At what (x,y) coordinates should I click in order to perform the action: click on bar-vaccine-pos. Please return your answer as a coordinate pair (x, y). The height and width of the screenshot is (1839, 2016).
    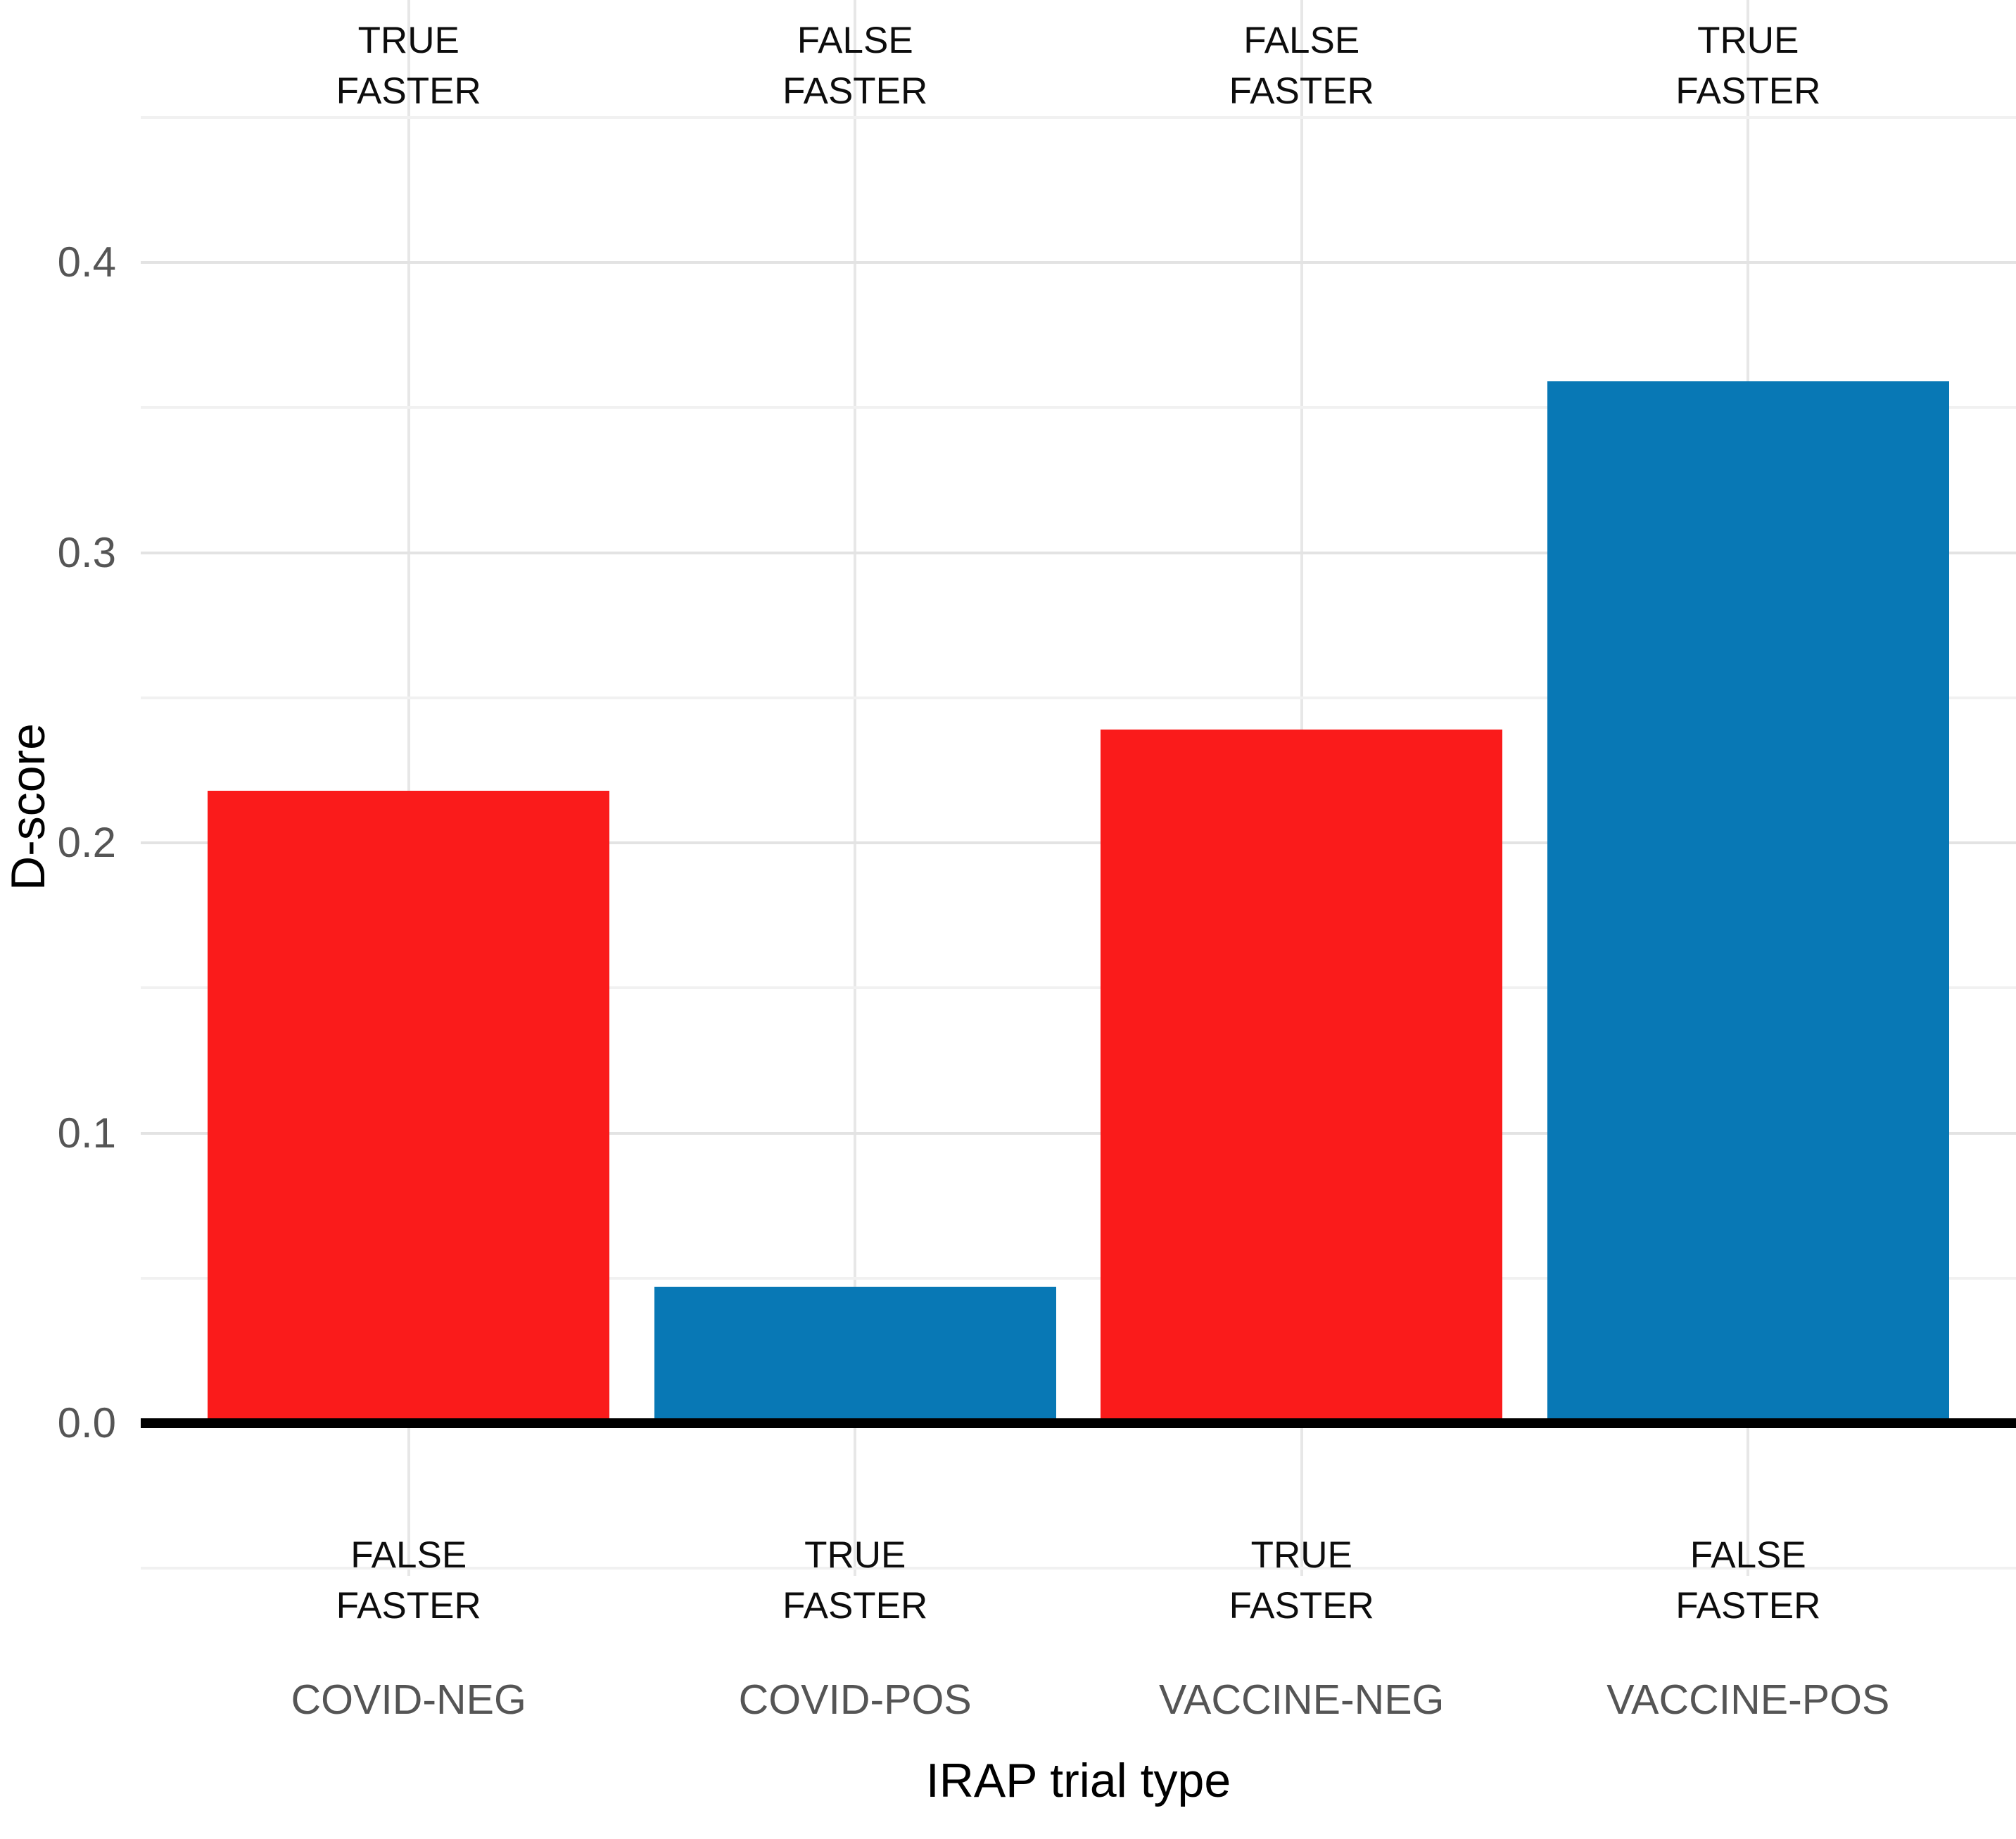
    Looking at the image, I should click on (1748, 902).